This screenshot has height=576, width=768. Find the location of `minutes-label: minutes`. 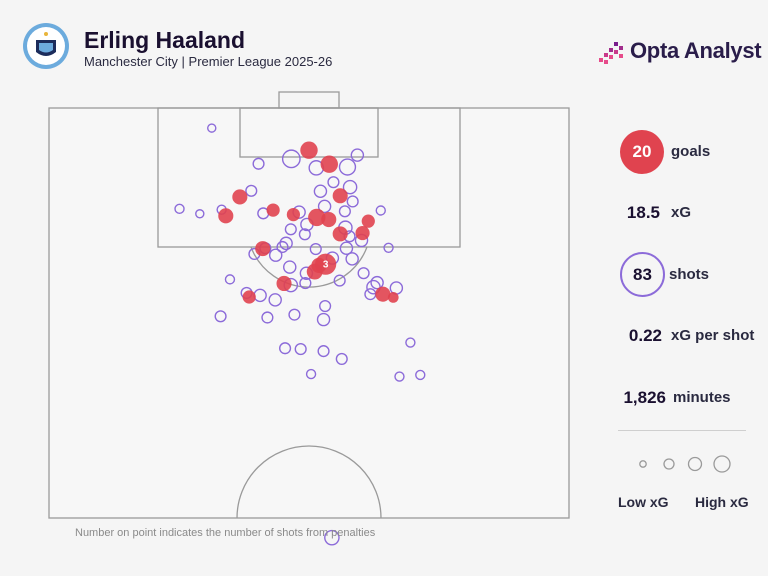

minutes-label: minutes is located at coordinates (702, 397).